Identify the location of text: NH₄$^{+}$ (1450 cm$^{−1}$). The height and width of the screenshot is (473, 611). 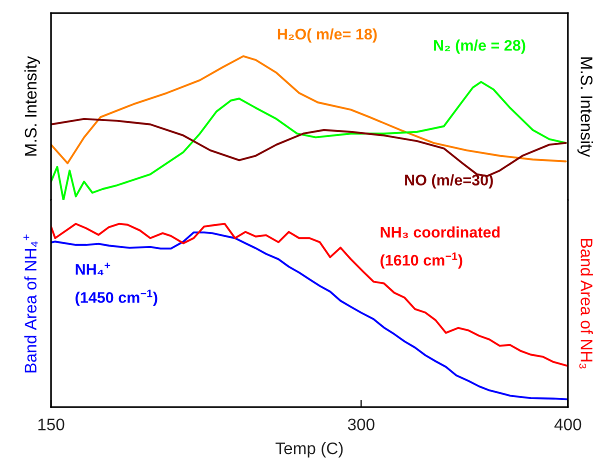
(117, 284).